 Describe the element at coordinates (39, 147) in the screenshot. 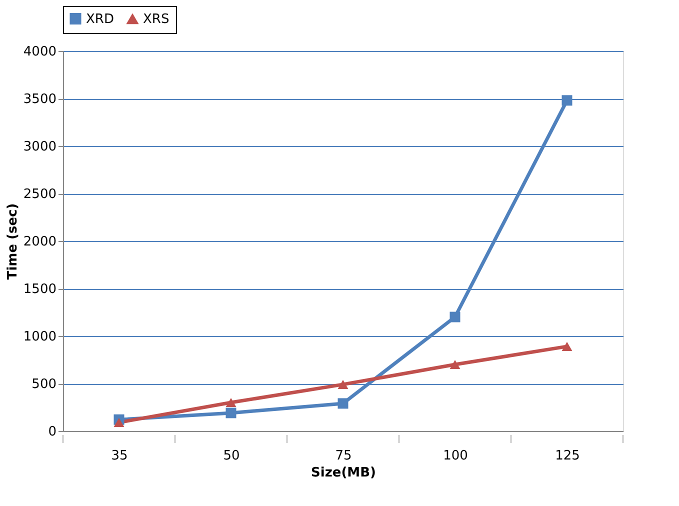

I see `y-tick-label: 3000` at that location.